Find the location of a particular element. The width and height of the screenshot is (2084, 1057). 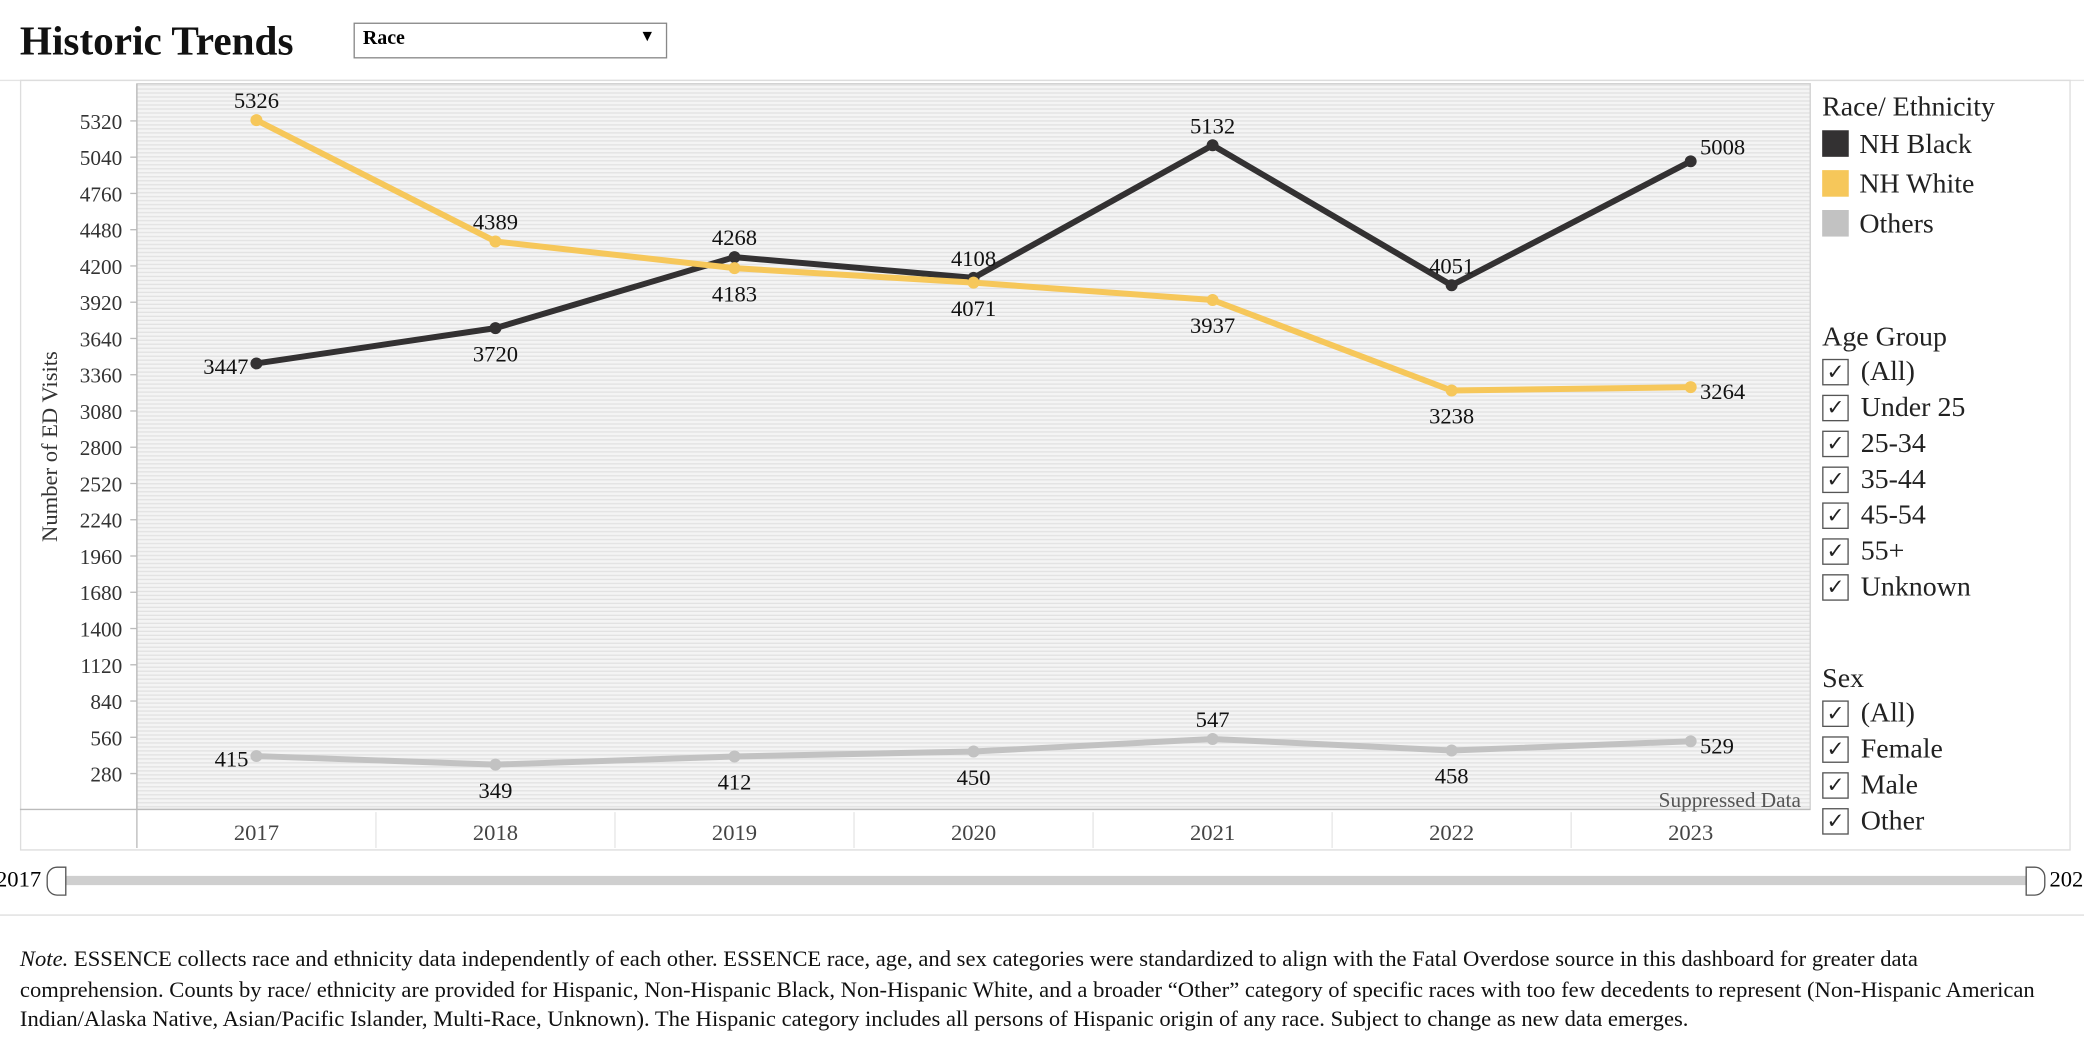

y-tick-label: 2800 is located at coordinates (101, 448).